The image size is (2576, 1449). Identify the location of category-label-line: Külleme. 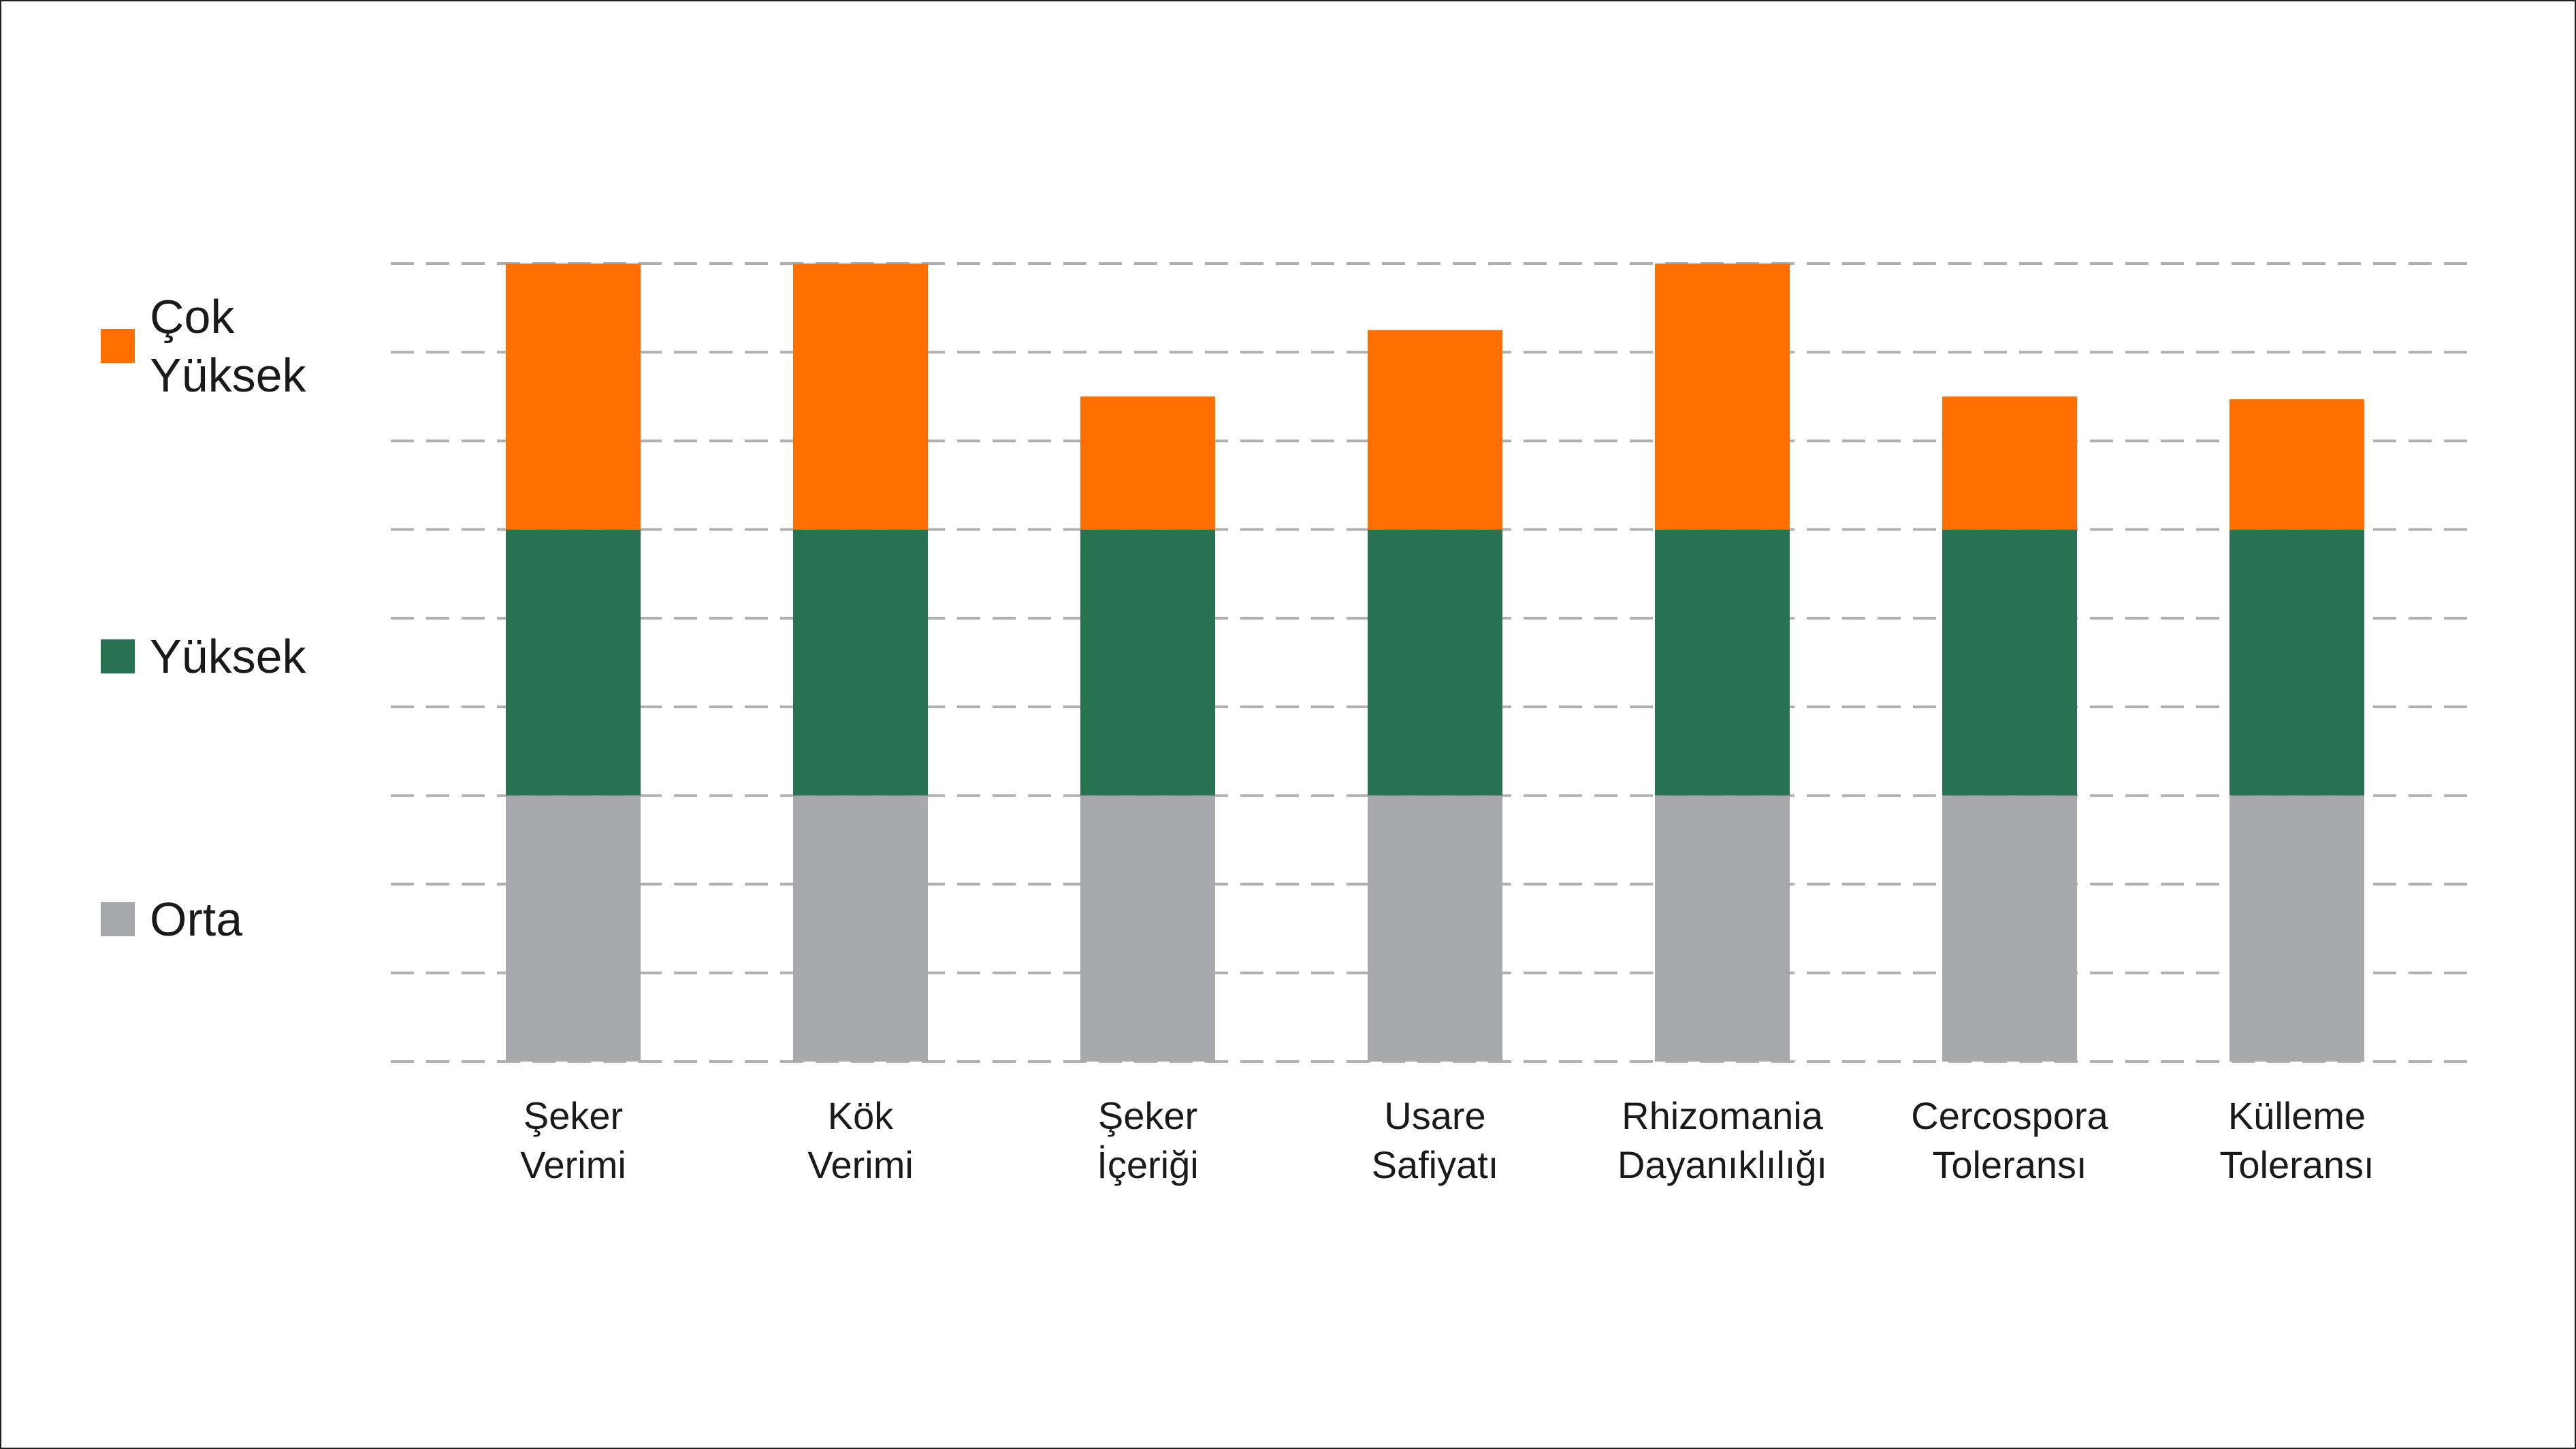
(2297, 1116).